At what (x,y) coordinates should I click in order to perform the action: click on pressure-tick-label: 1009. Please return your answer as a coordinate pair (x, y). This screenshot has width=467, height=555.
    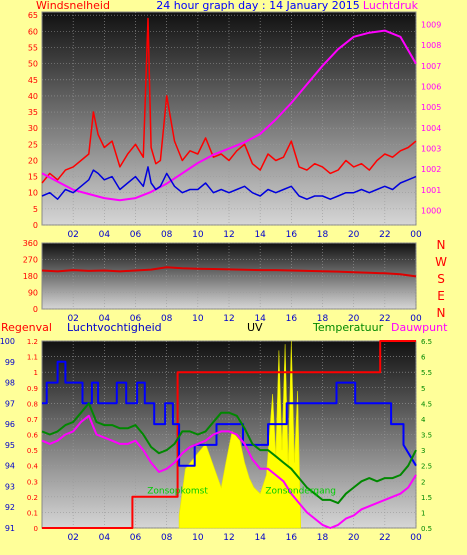
    Looking at the image, I should click on (431, 24).